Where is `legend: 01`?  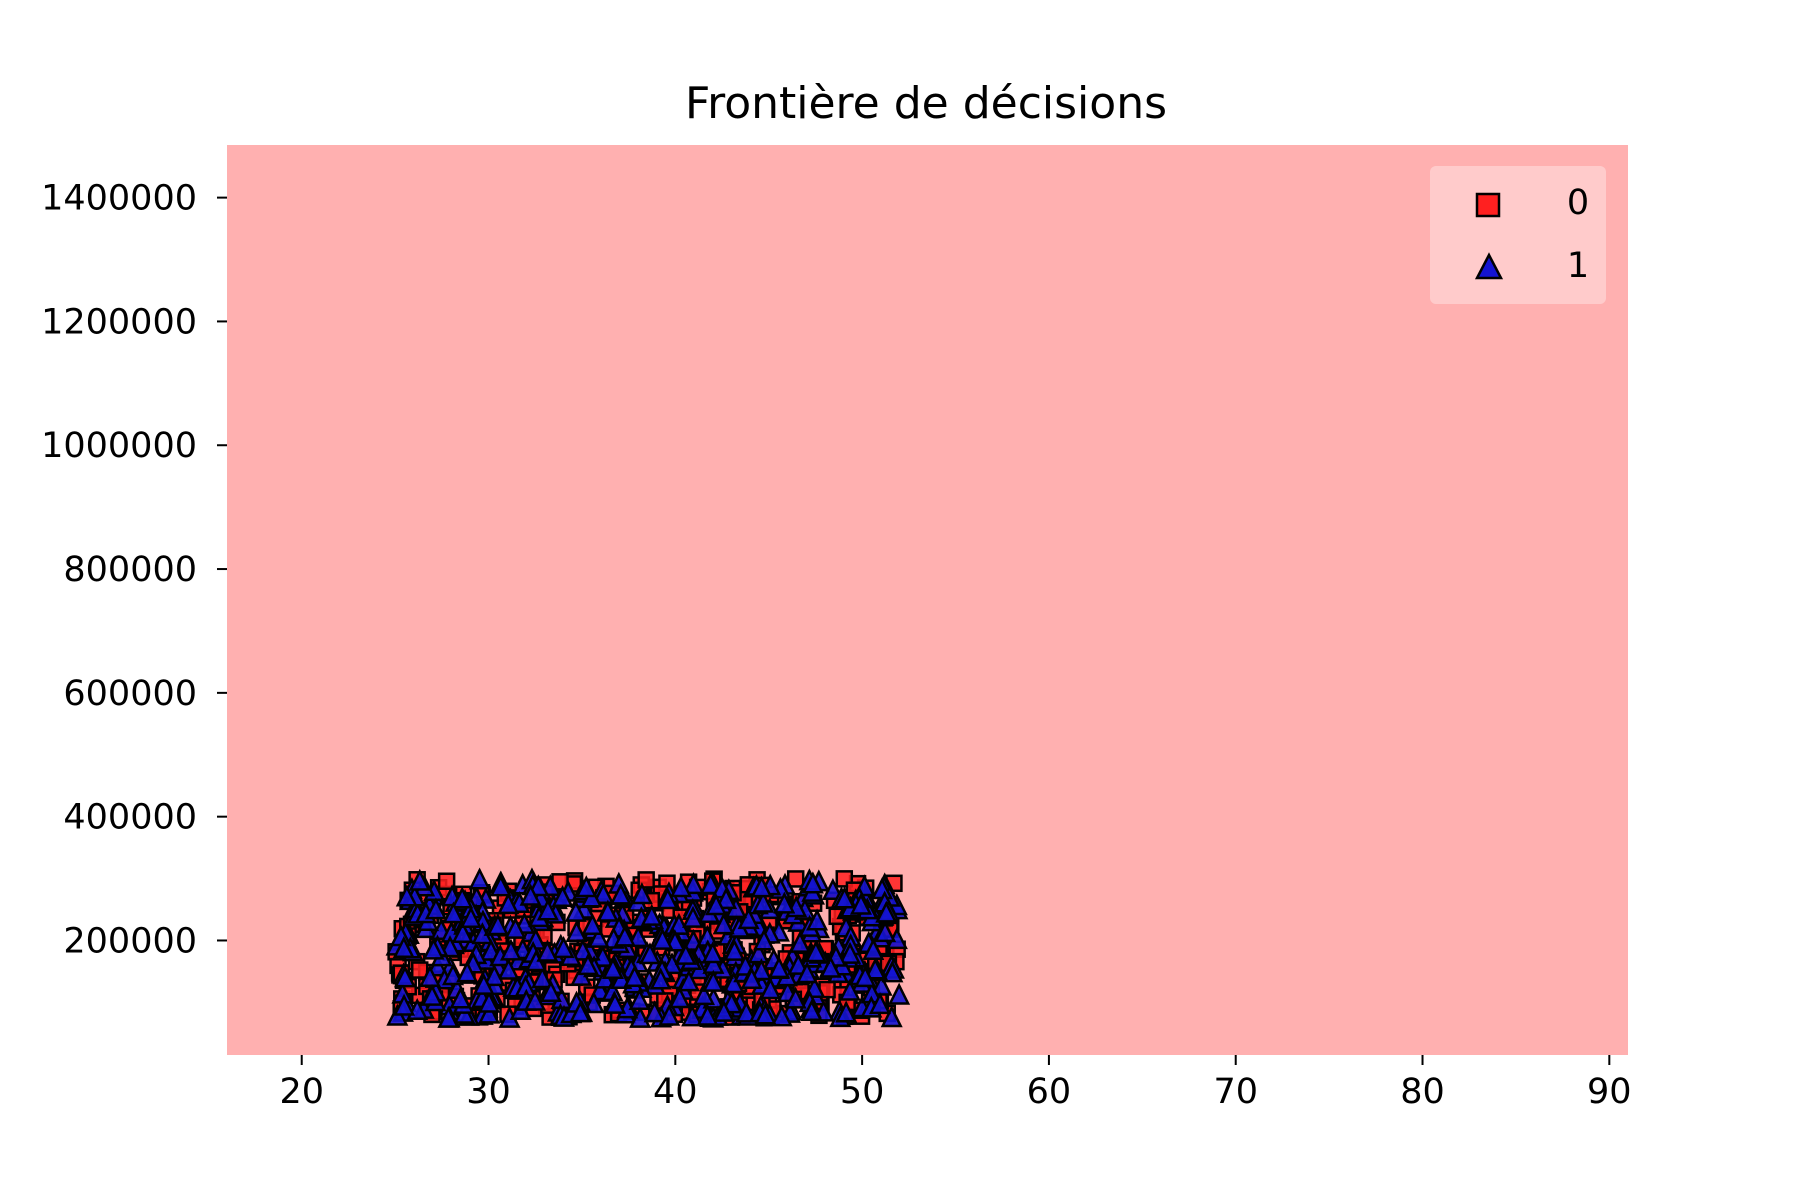 legend: 01 is located at coordinates (1518, 235).